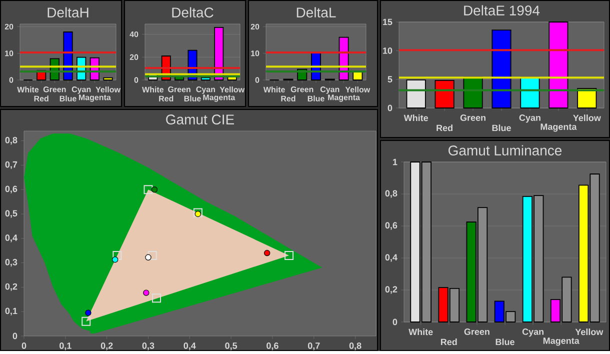  I want to click on x-tick-label: 0,1, so click(66, 346).